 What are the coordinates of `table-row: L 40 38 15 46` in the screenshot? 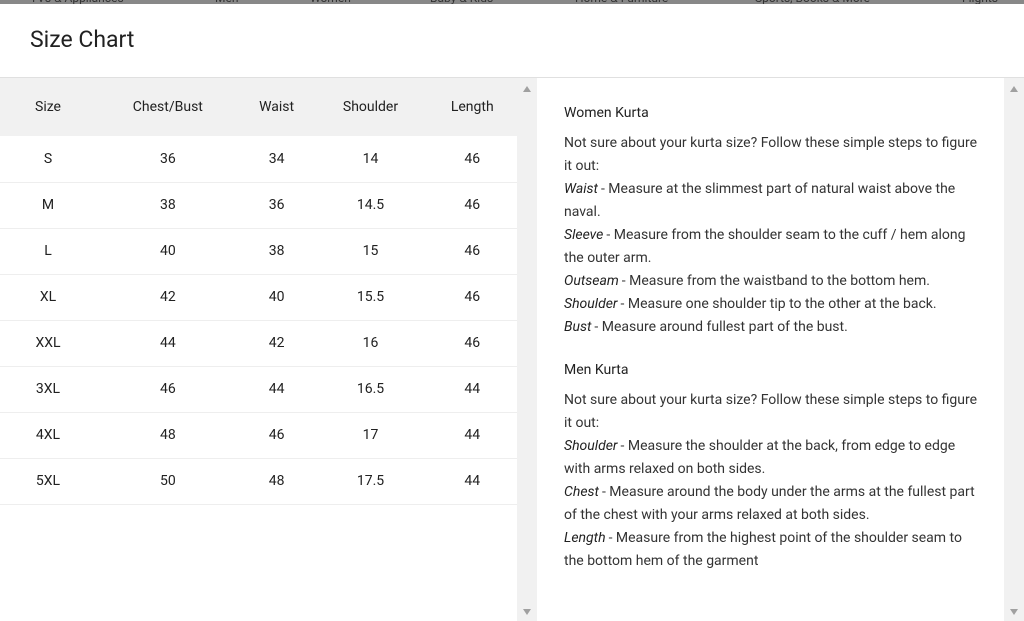 It's located at (258, 251).